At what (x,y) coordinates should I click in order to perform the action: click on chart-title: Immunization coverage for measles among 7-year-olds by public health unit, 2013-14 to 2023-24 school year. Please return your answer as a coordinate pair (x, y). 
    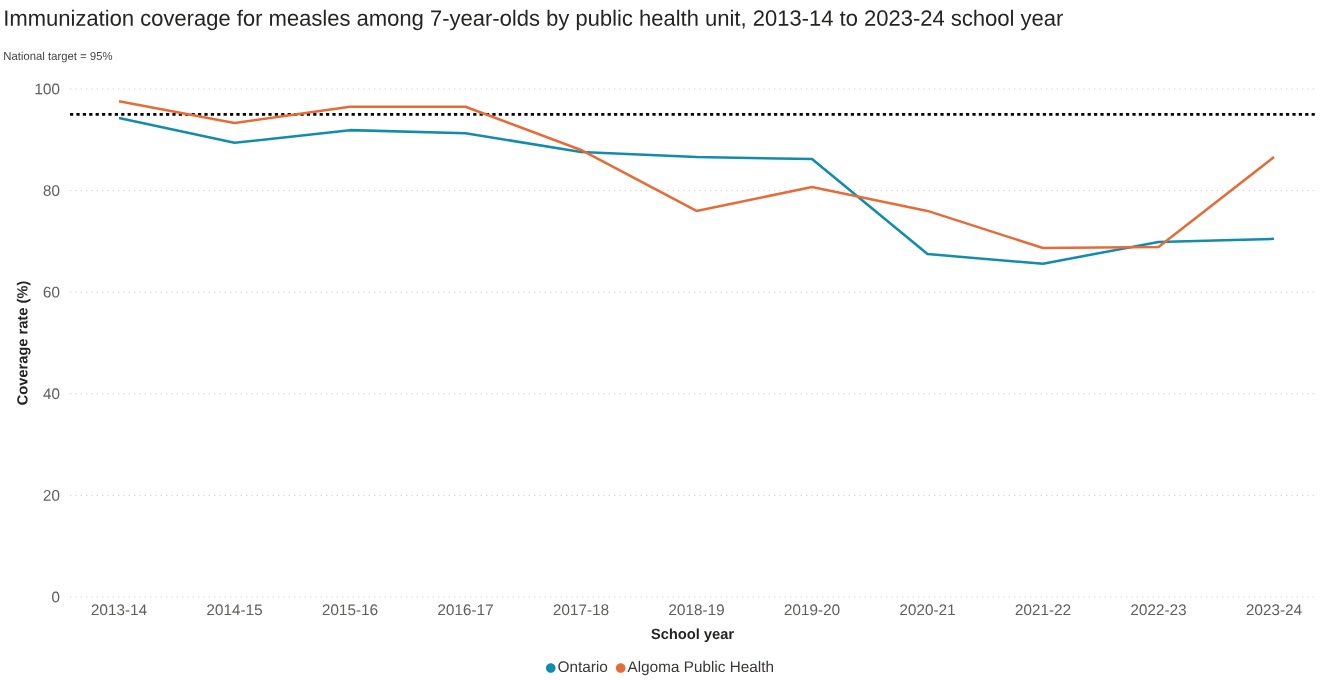
    Looking at the image, I should click on (534, 20).